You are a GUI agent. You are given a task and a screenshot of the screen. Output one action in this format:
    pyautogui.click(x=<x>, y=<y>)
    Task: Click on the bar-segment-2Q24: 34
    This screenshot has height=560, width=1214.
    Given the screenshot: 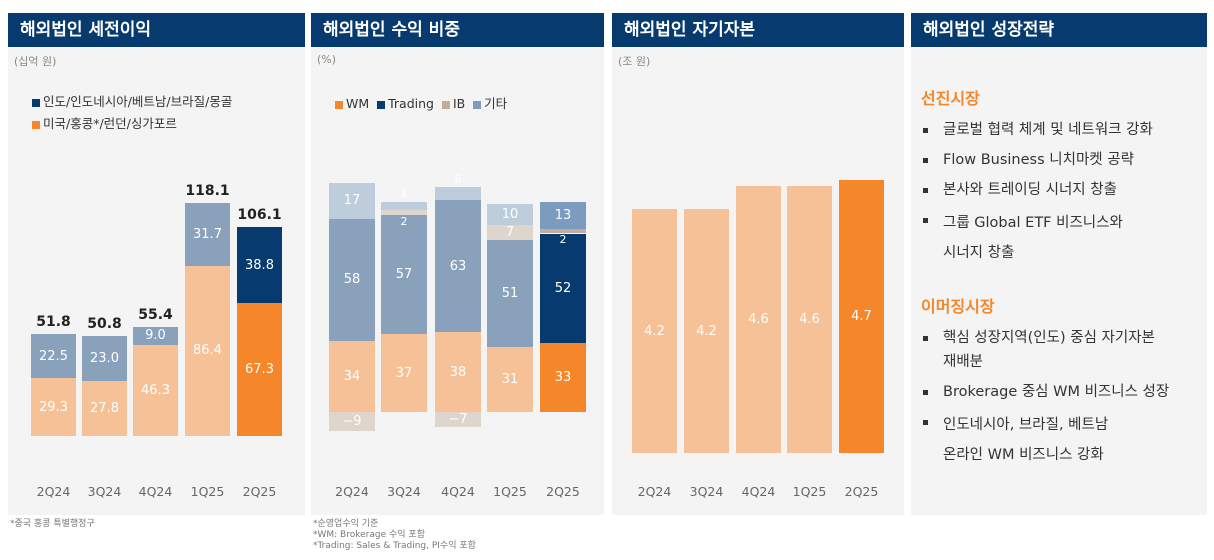 What is the action you would take?
    pyautogui.click(x=352, y=376)
    